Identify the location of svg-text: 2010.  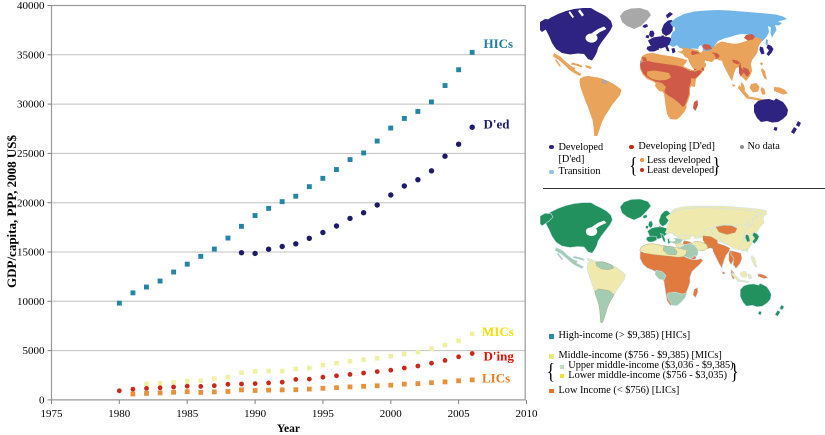
(527, 414).